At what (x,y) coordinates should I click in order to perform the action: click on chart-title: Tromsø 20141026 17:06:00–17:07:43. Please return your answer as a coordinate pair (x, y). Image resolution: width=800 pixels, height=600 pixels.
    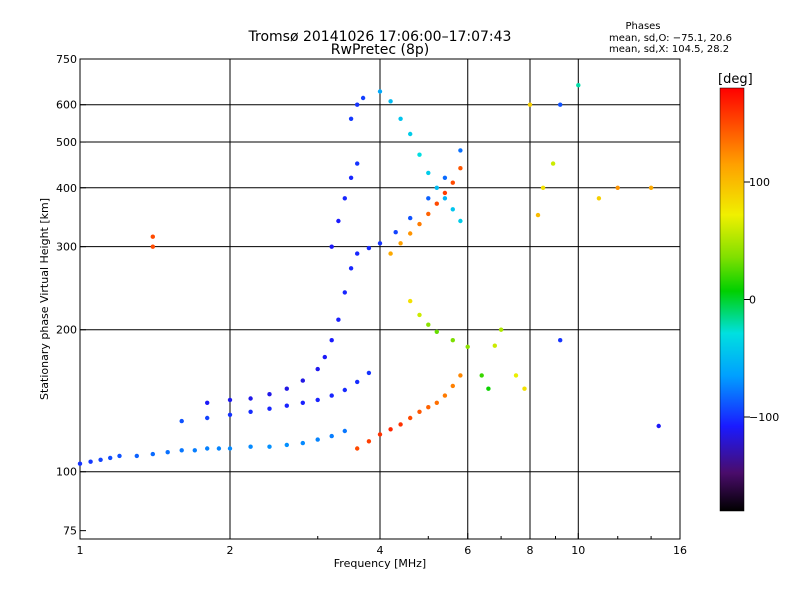
    Looking at the image, I should click on (380, 37).